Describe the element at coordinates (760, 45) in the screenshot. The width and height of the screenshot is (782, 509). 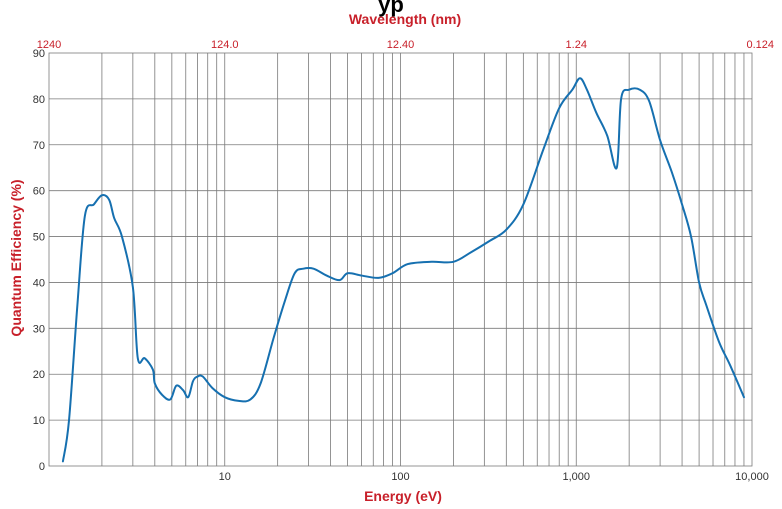
I see `top-tick-label: 0.124` at that location.